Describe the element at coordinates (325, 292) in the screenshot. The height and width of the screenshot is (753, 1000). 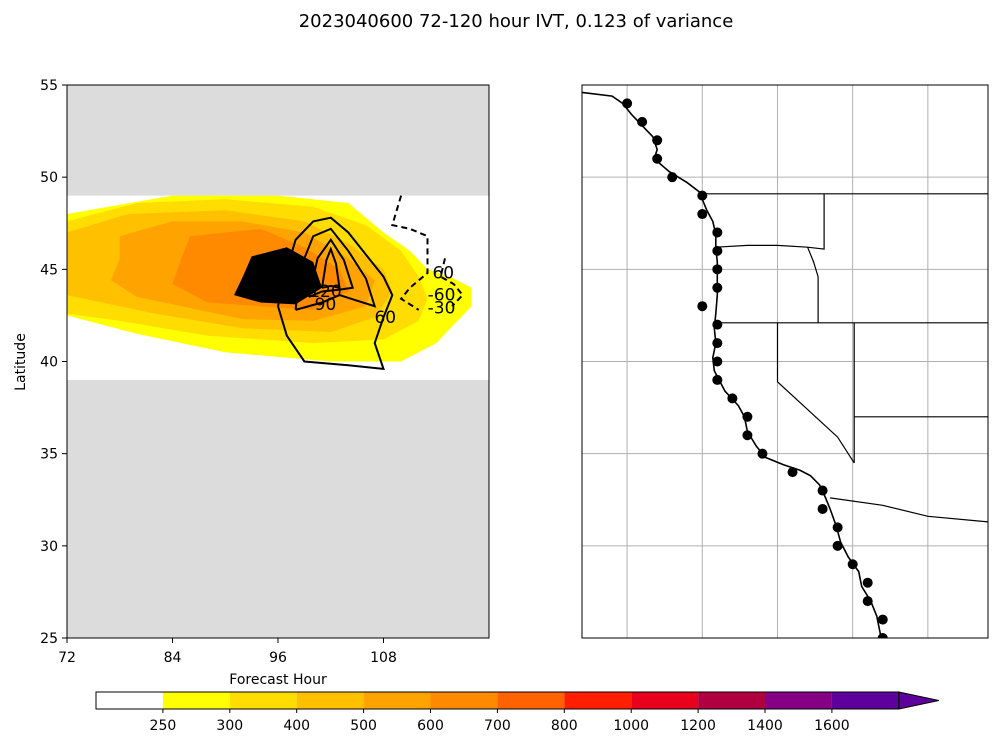
I see `contour-label: 120` at that location.